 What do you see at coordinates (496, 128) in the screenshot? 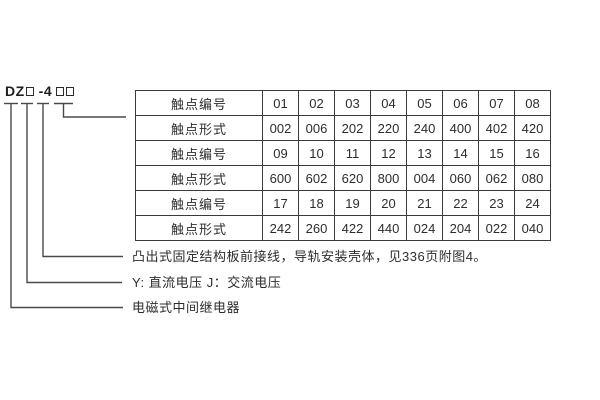
I see `table-cell: 402` at bounding box center [496, 128].